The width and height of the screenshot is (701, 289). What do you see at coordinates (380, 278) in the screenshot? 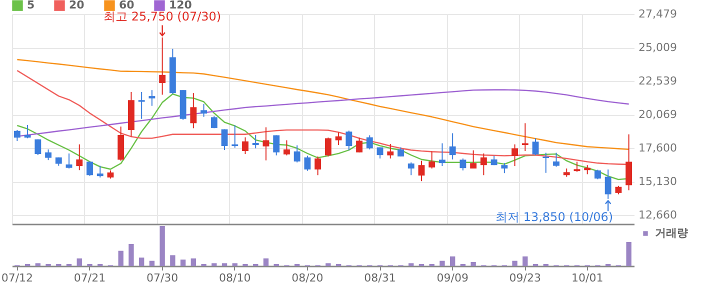
I see `x-tick-label: 08/31` at bounding box center [380, 278].